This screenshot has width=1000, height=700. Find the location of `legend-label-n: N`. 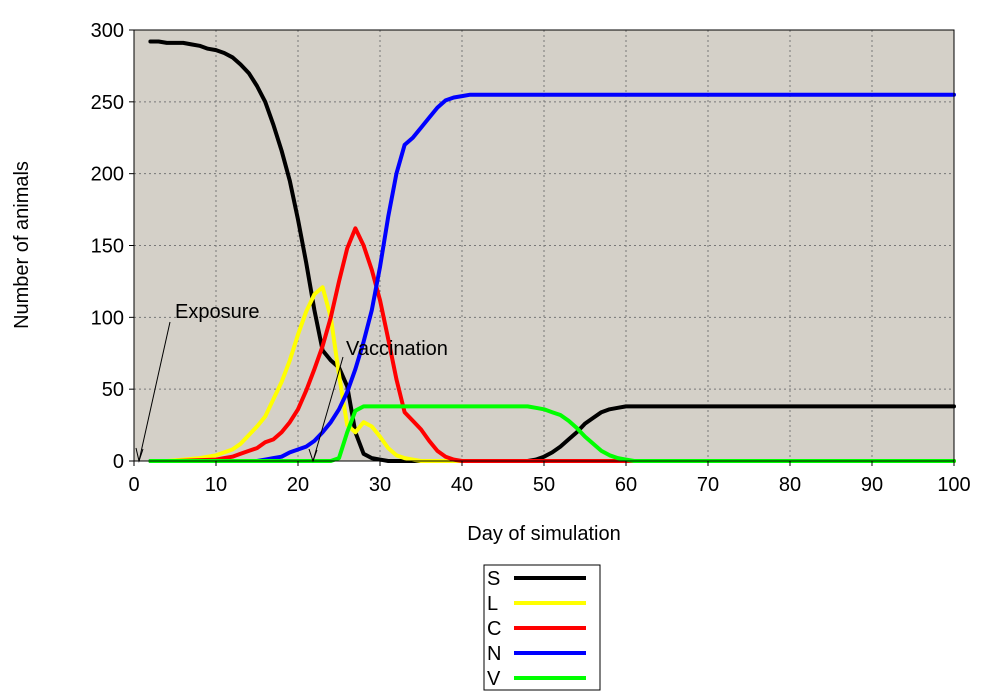

legend-label-n: N is located at coordinates (494, 654).